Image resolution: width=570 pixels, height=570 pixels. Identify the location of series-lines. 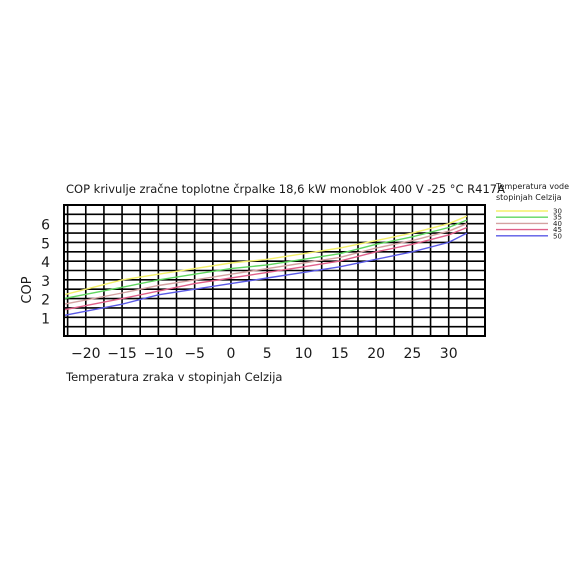
(265, 266).